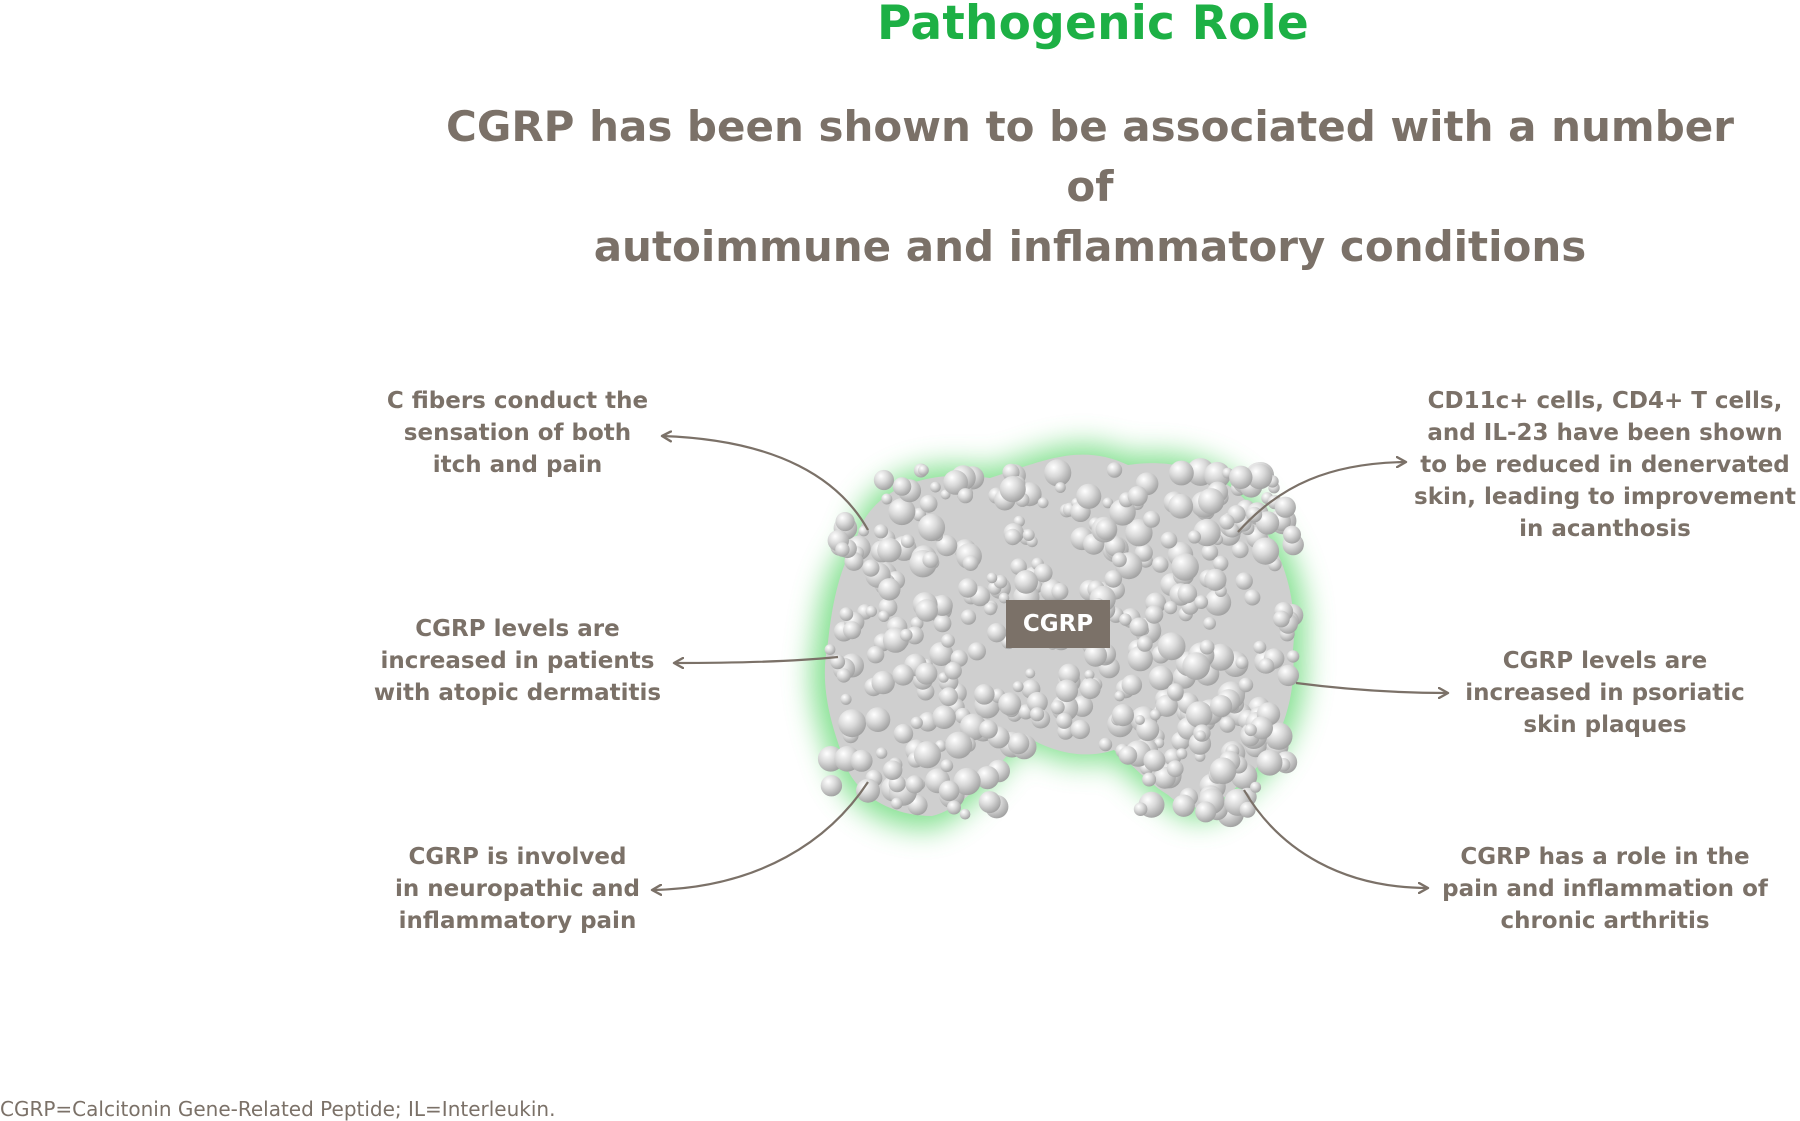  What do you see at coordinates (1605, 921) in the screenshot?
I see `callout-line: chronic arthritis` at bounding box center [1605, 921].